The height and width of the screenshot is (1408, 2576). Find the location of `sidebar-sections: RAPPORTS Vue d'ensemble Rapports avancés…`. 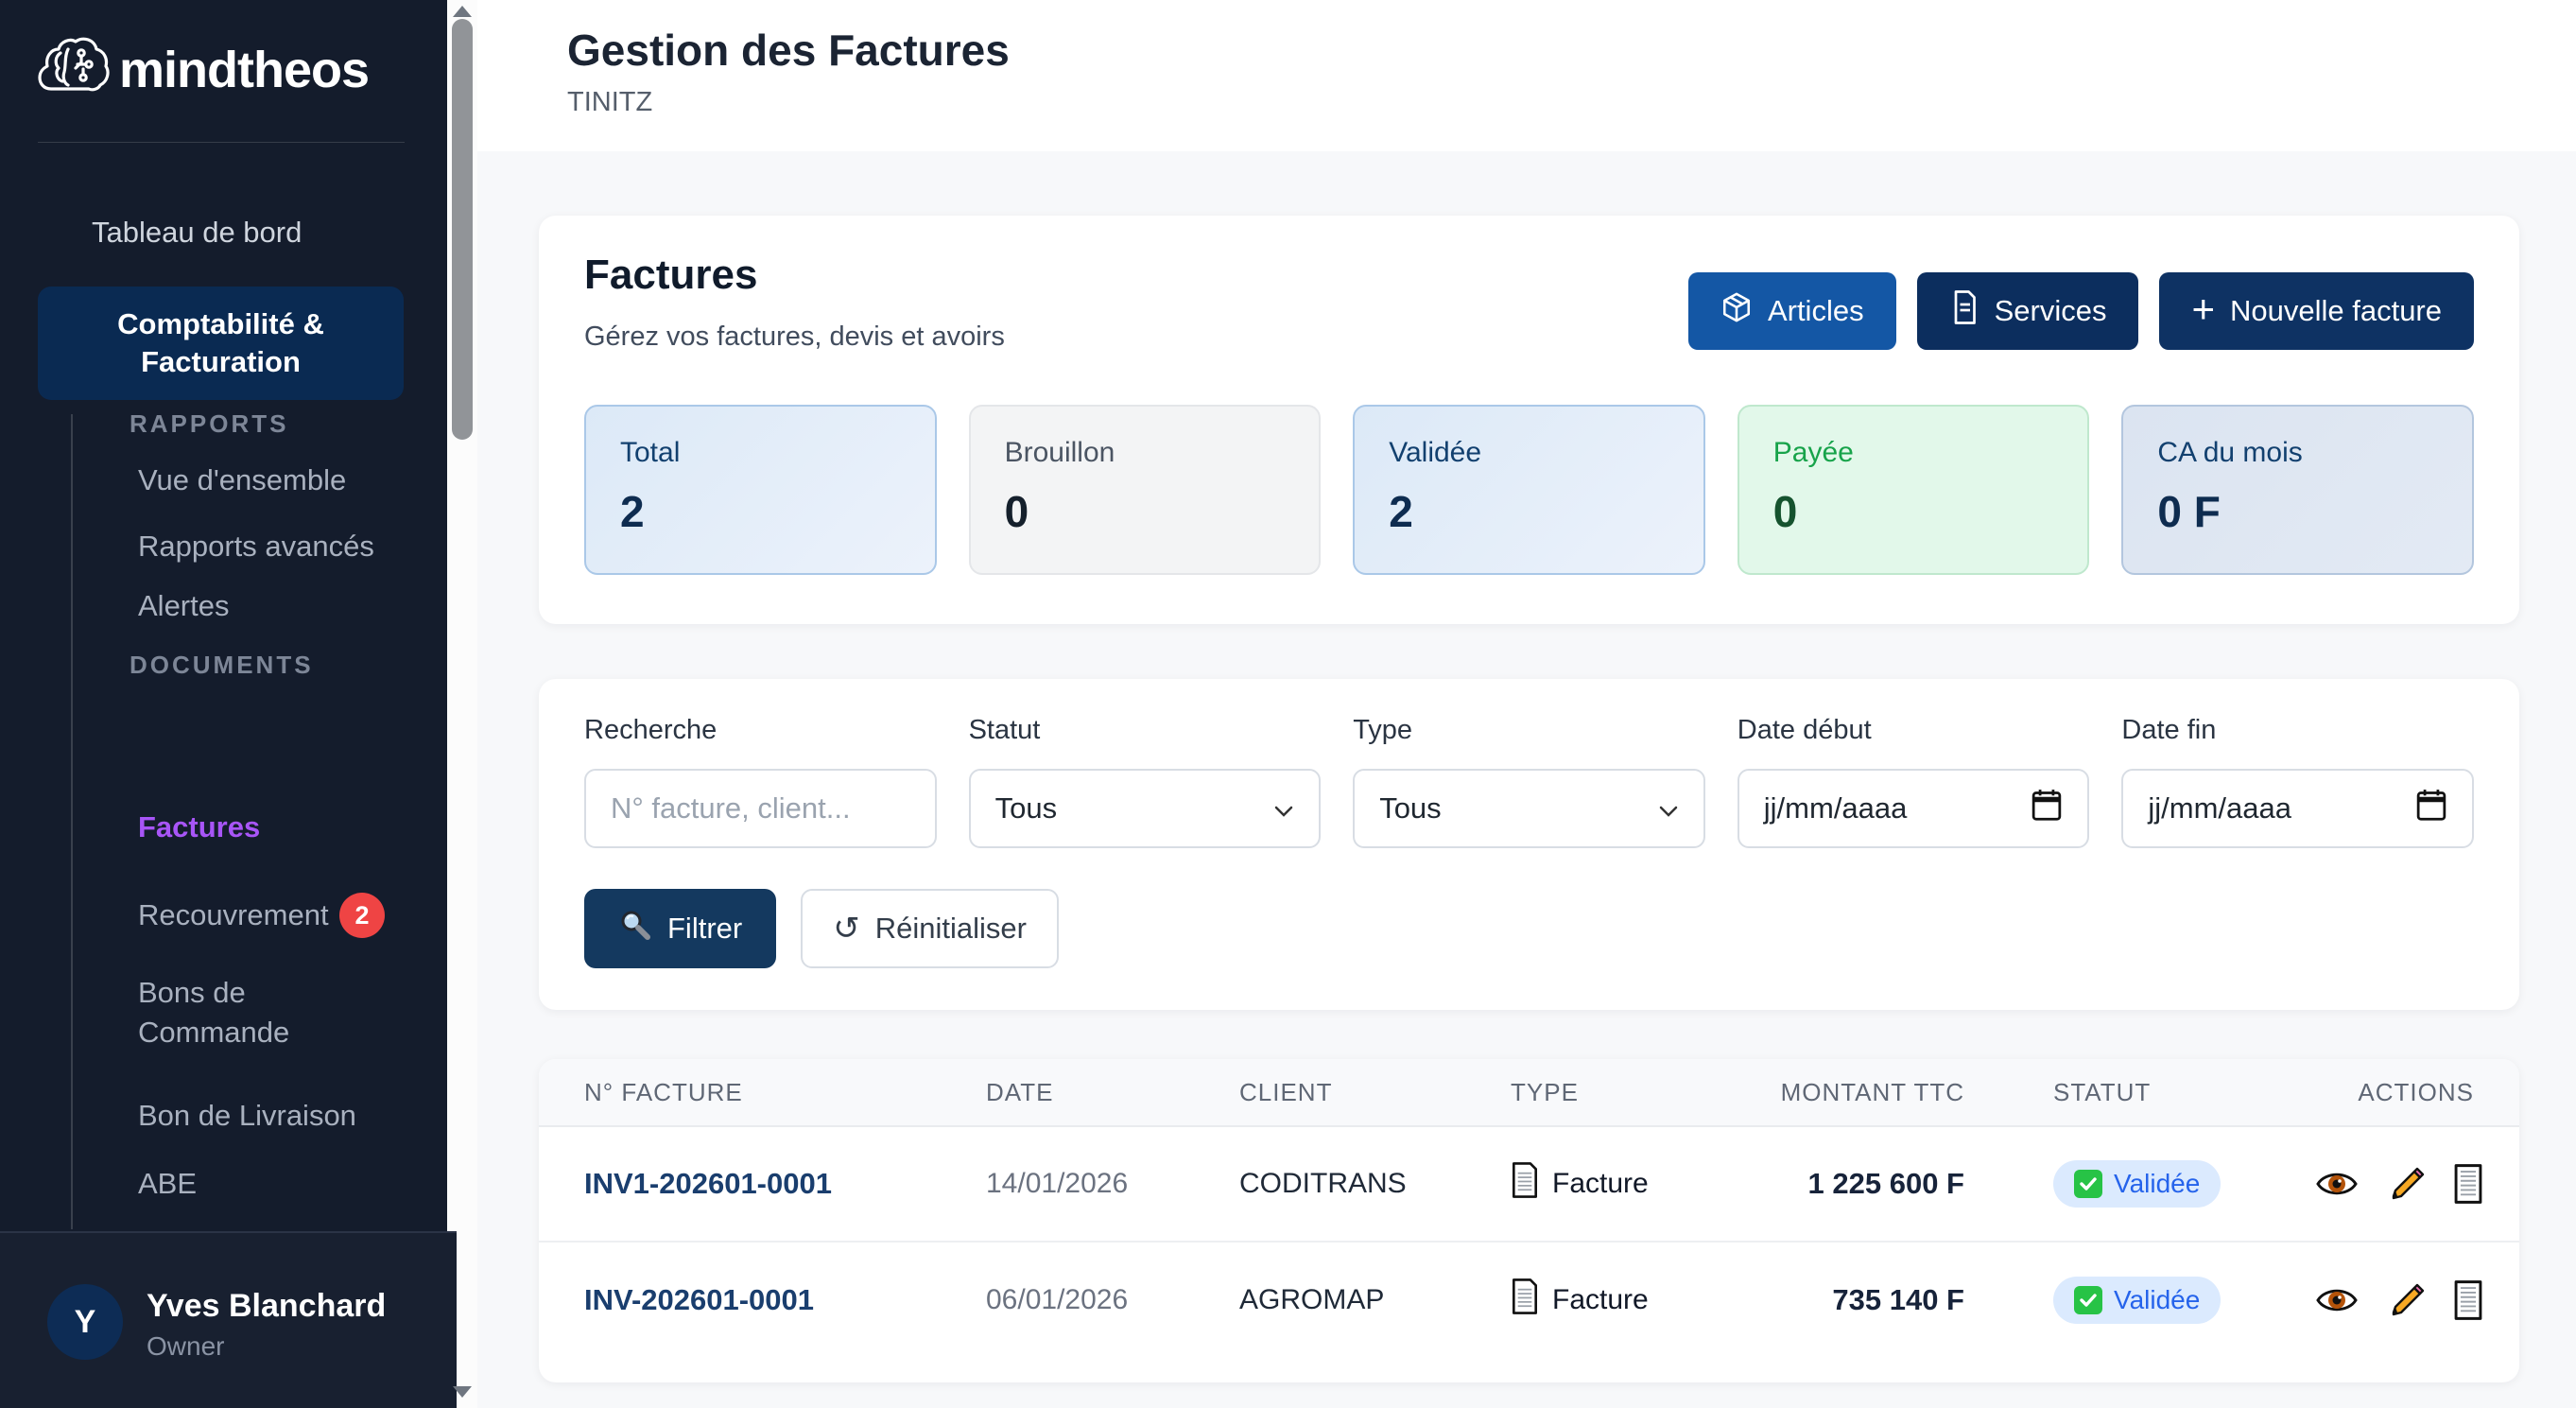

sidebar-sections: RAPPORTS Vue d'ensemble Rapports avancés… is located at coordinates (259, 819).